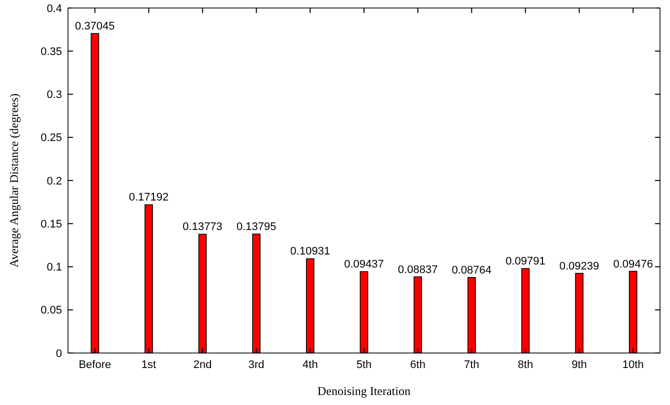 The image size is (670, 405). What do you see at coordinates (472, 365) in the screenshot?
I see `x-tick-label: 7th` at bounding box center [472, 365].